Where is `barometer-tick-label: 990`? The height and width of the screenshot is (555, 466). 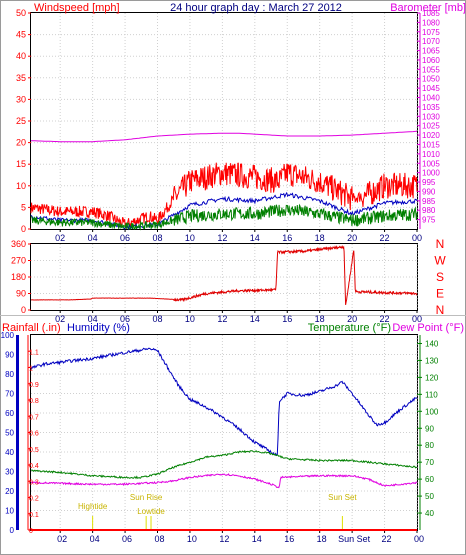 barometer-tick-label: 990 is located at coordinates (429, 191).